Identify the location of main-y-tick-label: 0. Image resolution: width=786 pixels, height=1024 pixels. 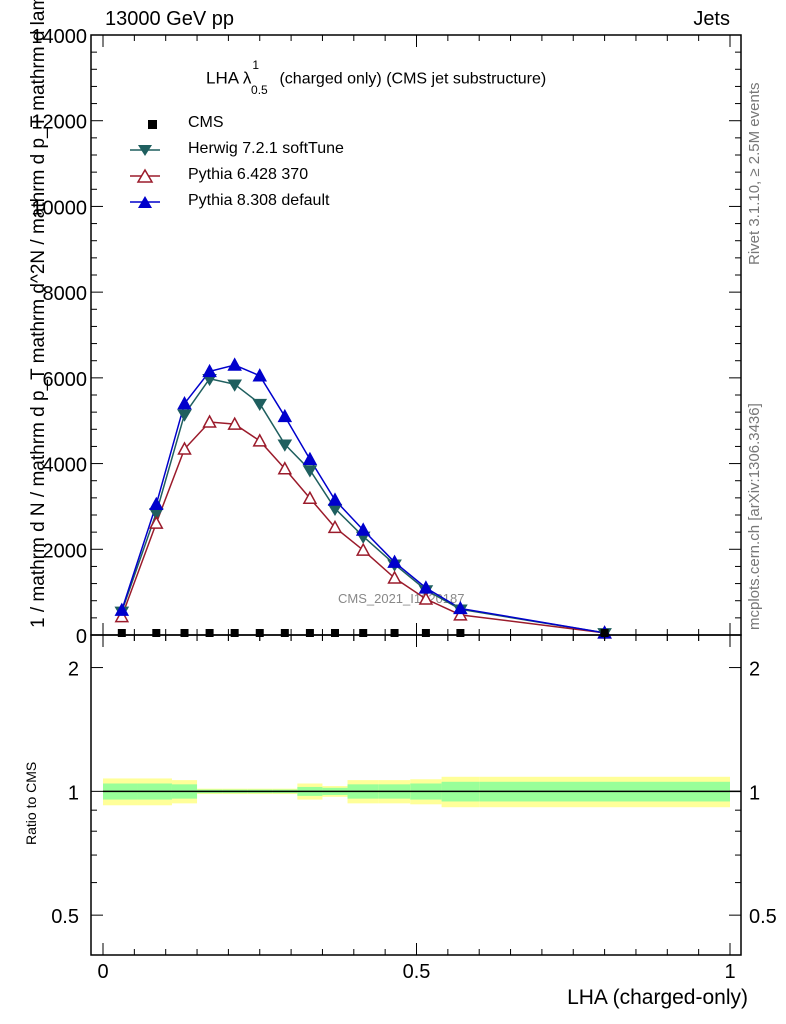
(81, 637).